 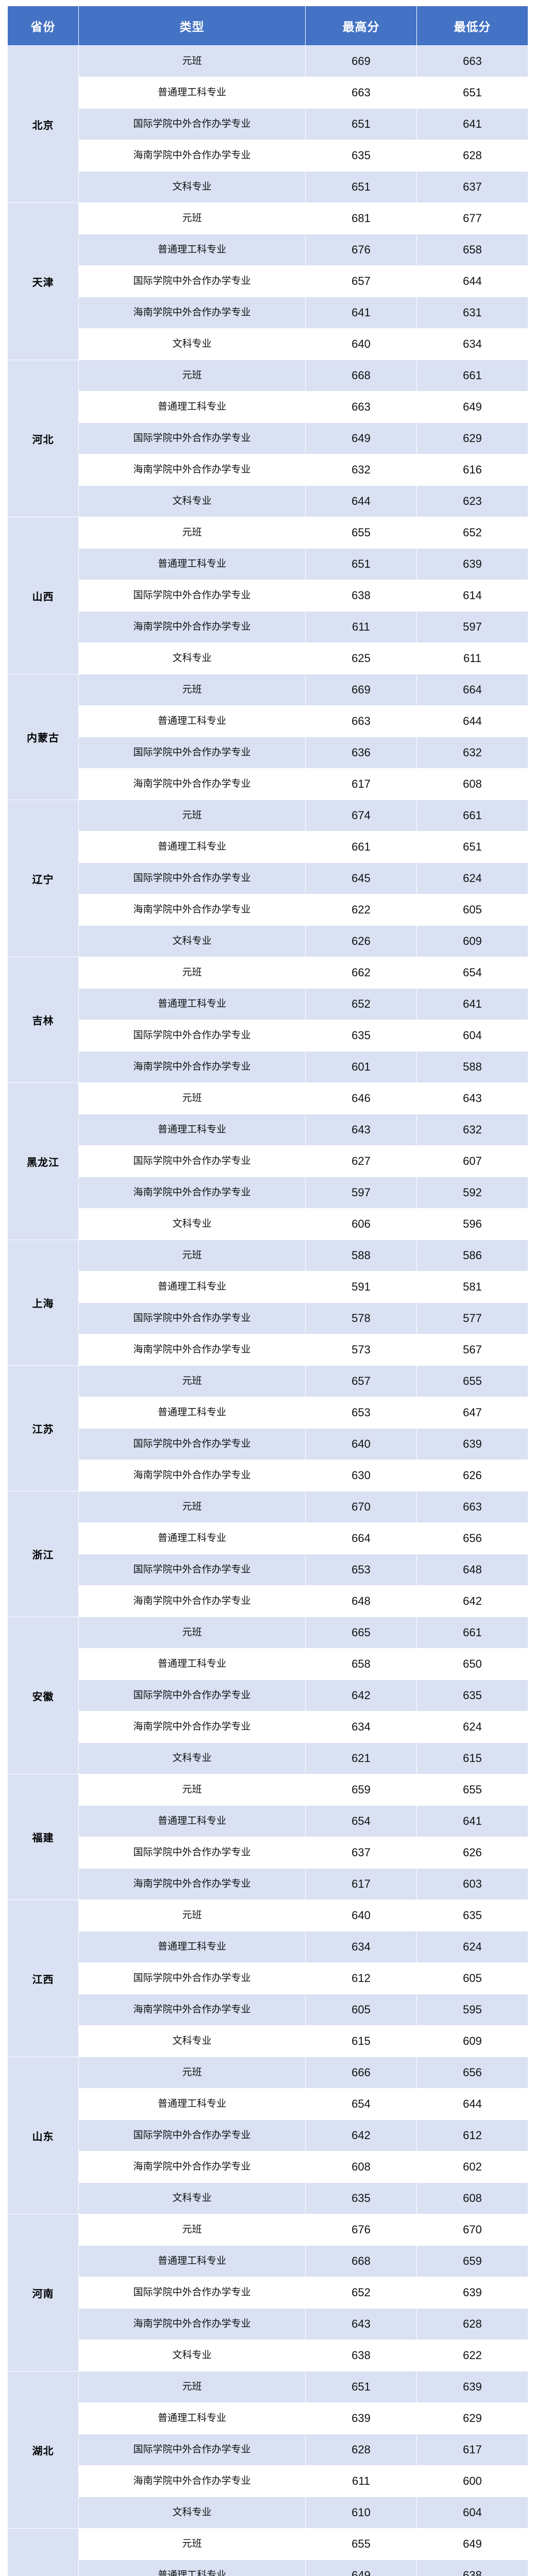 I want to click on province-cell: 江苏, so click(x=43, y=1428).